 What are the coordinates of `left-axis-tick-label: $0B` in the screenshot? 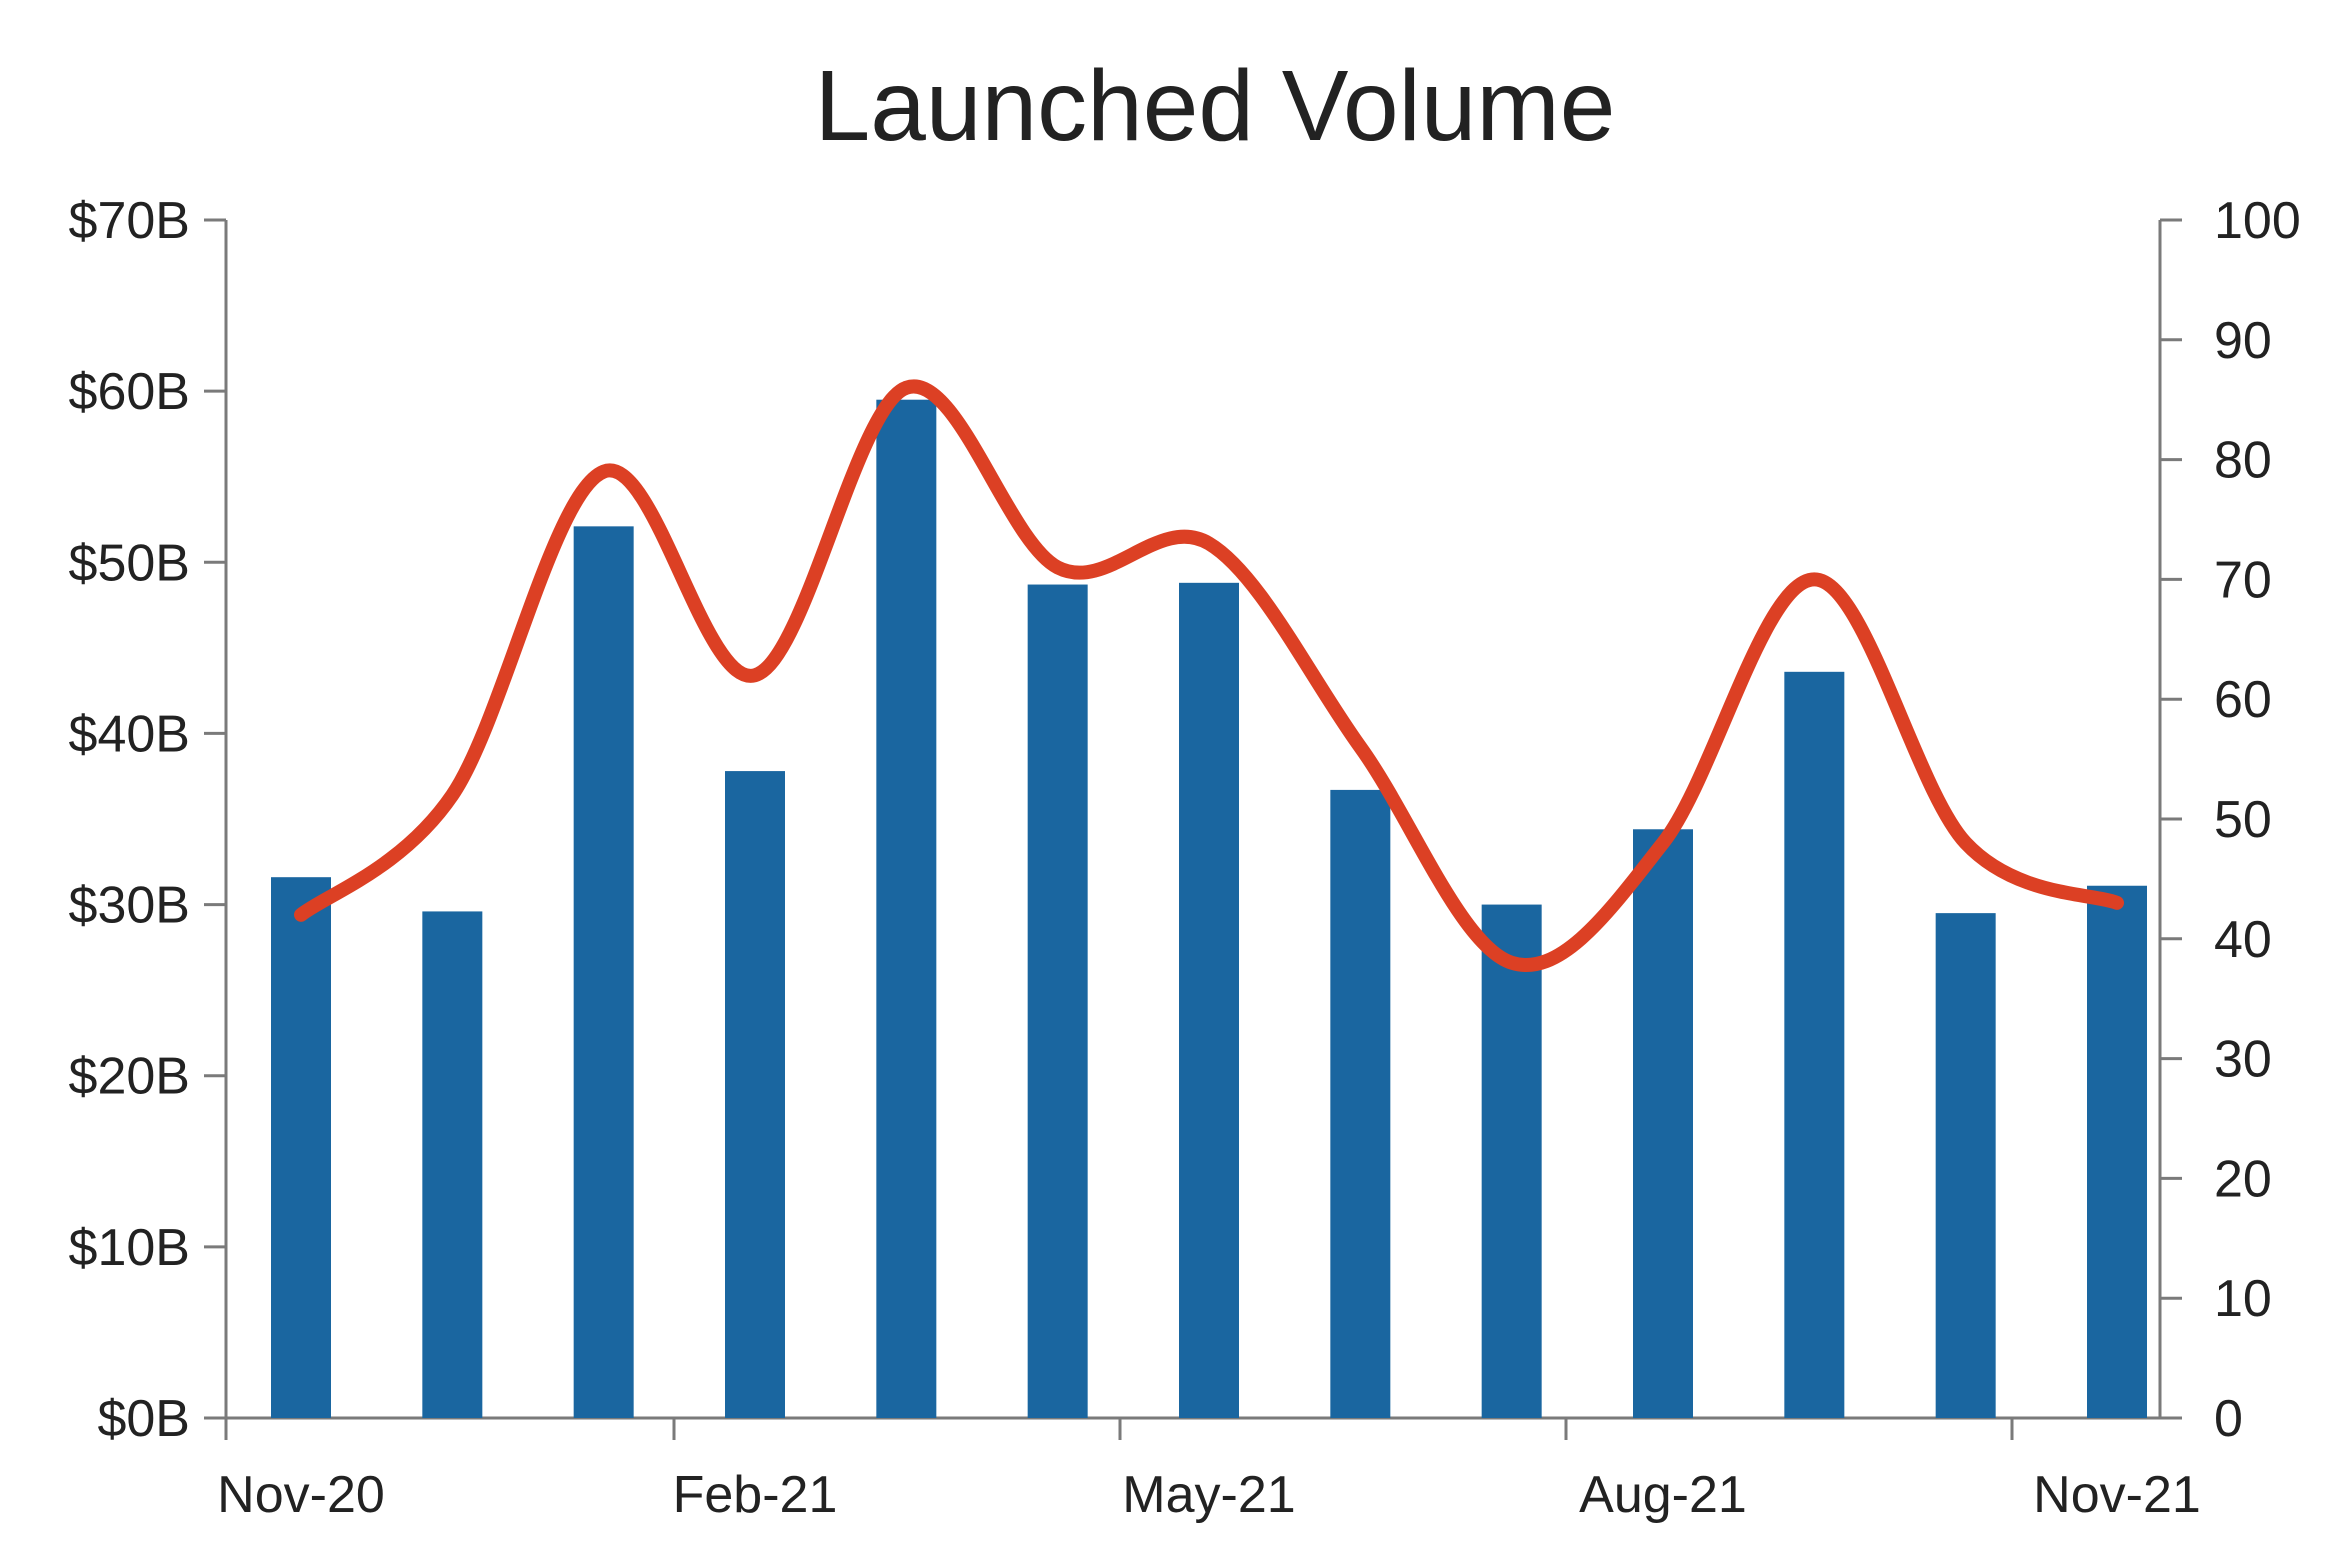 It's located at (143, 1419).